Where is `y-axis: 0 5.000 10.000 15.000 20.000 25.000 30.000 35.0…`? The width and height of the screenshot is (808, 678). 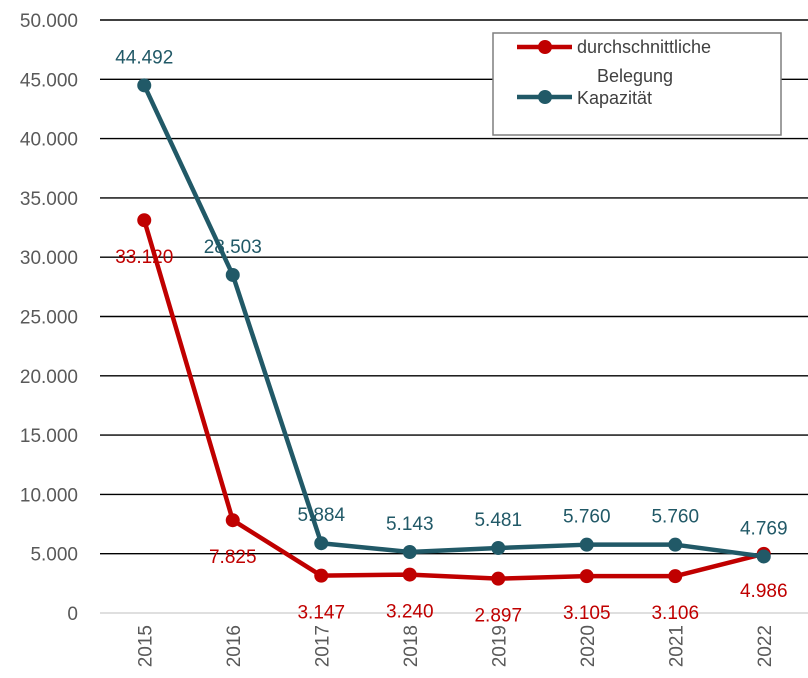 y-axis: 0 5.000 10.000 15.000 20.000 25.000 30.000 35.0… is located at coordinates (49, 318).